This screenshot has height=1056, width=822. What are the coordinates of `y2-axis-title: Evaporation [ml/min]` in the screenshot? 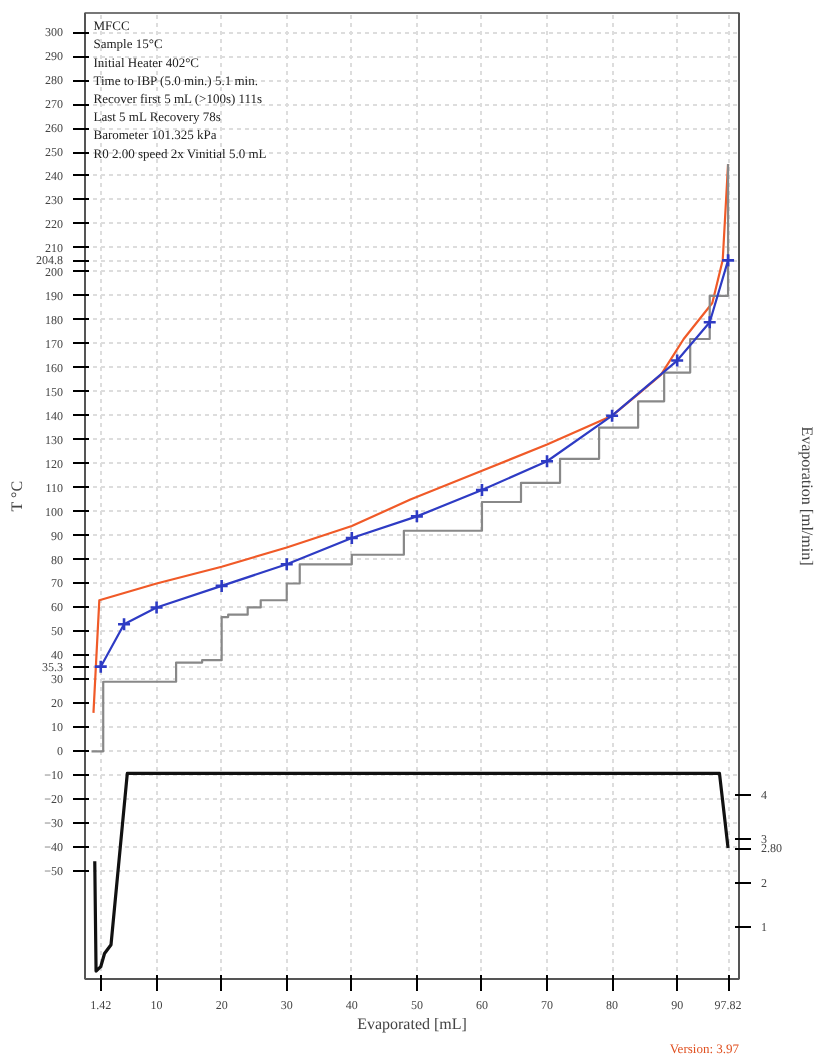 It's located at (807, 496).